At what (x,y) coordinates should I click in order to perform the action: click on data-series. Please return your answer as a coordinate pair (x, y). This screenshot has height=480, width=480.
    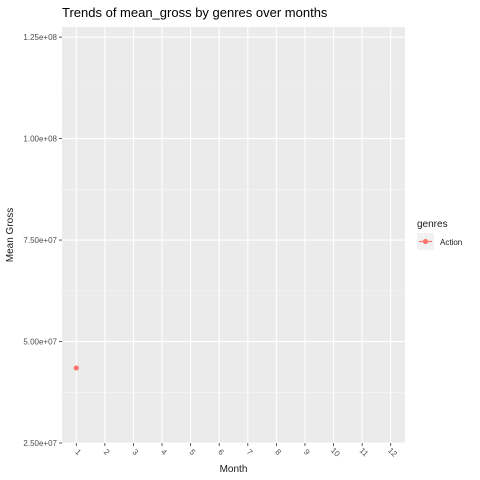
    Looking at the image, I should click on (76, 368).